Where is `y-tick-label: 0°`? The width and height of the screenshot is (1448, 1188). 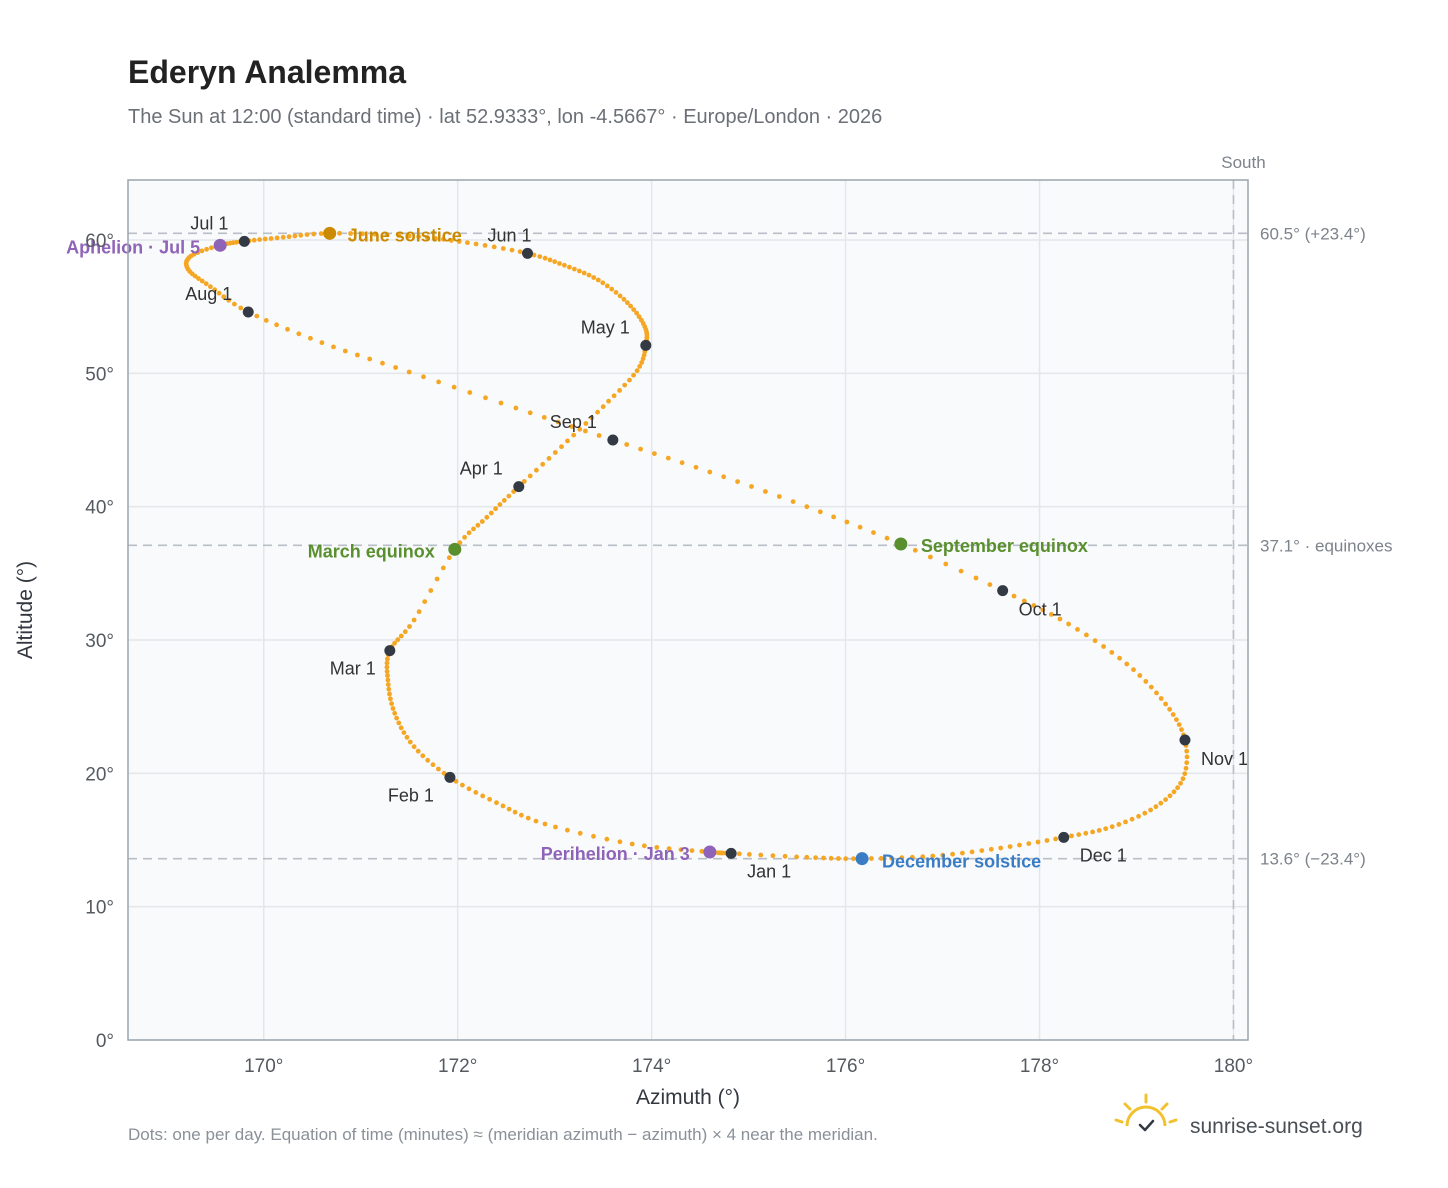
y-tick-label: 0° is located at coordinates (105, 1041).